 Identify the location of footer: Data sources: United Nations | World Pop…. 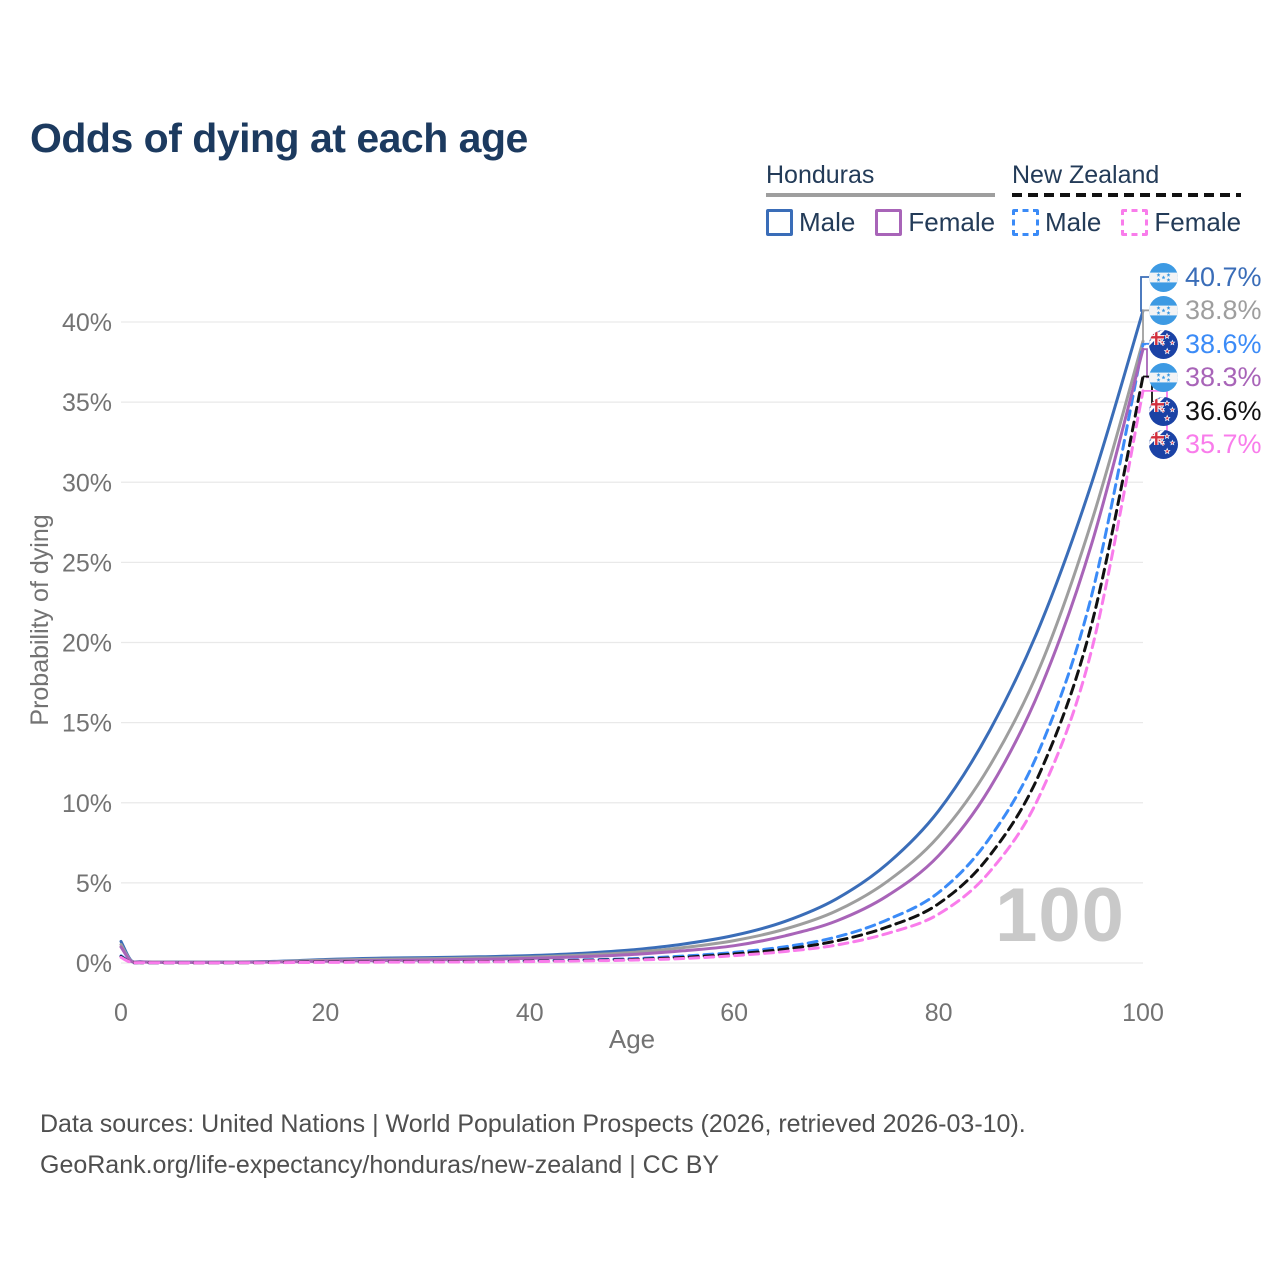
(533, 1145).